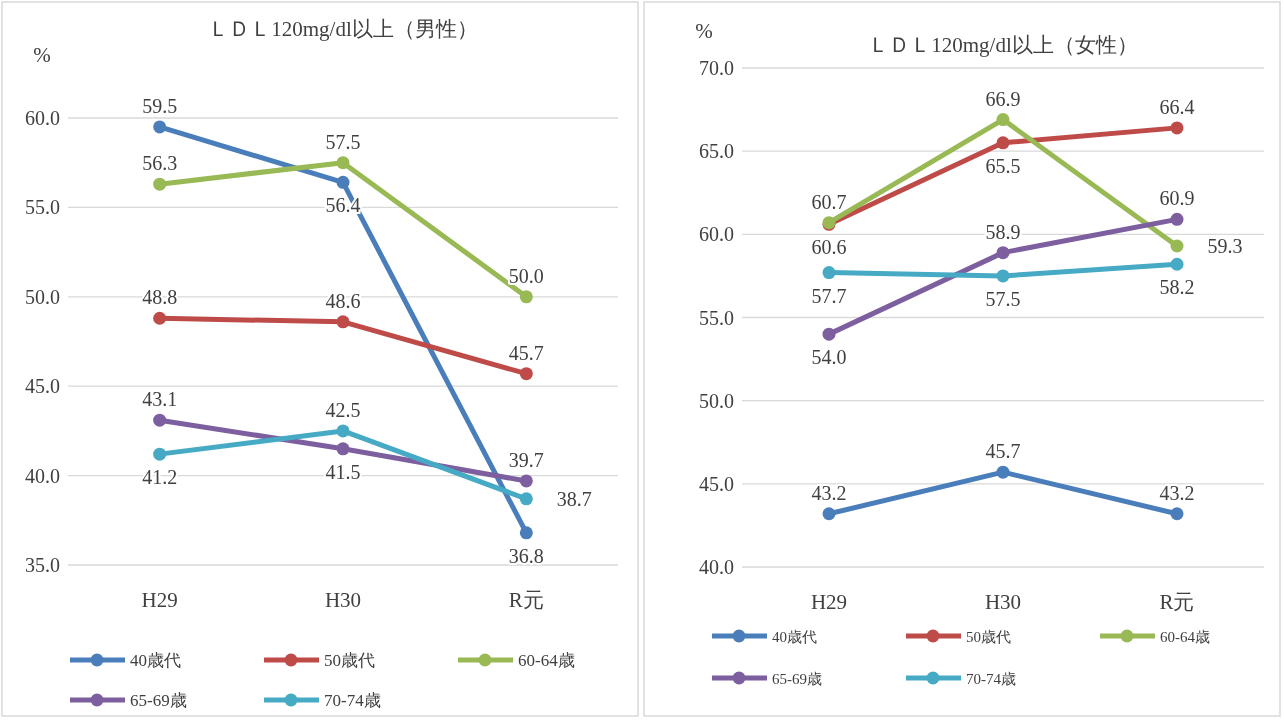 The image size is (1284, 720). What do you see at coordinates (1003, 231) in the screenshot?
I see `data-label: 58.9` at bounding box center [1003, 231].